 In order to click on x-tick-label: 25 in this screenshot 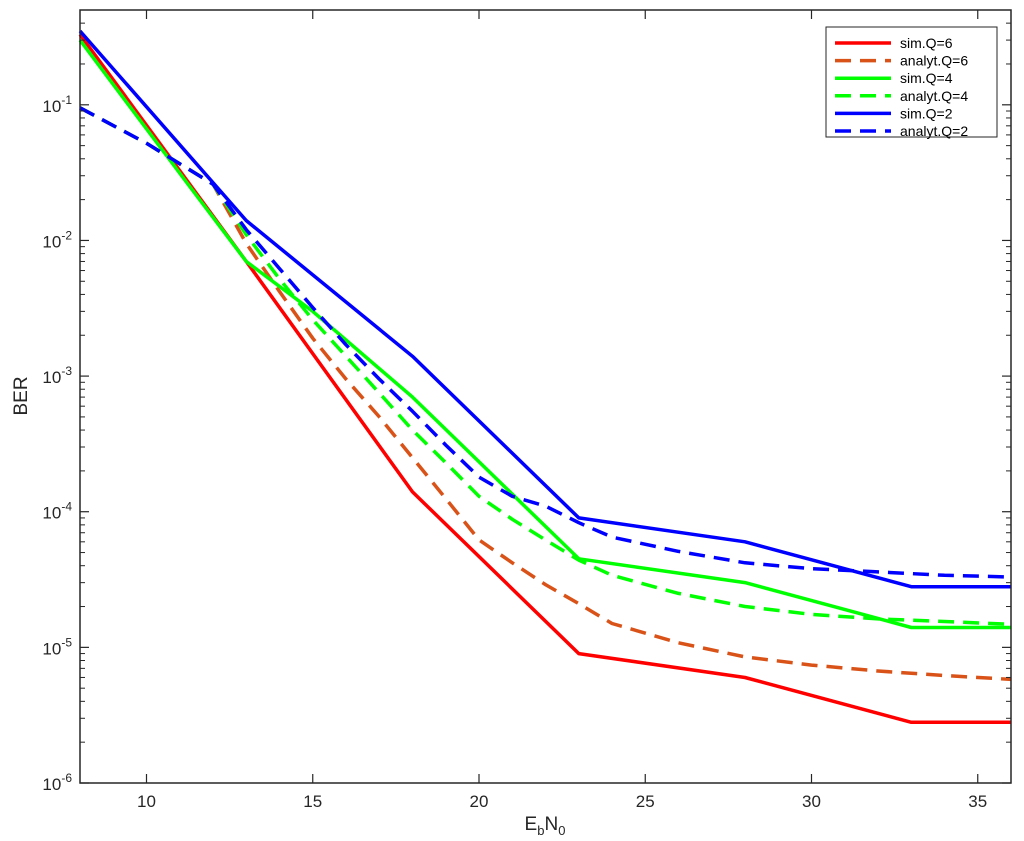, I will do `click(645, 801)`.